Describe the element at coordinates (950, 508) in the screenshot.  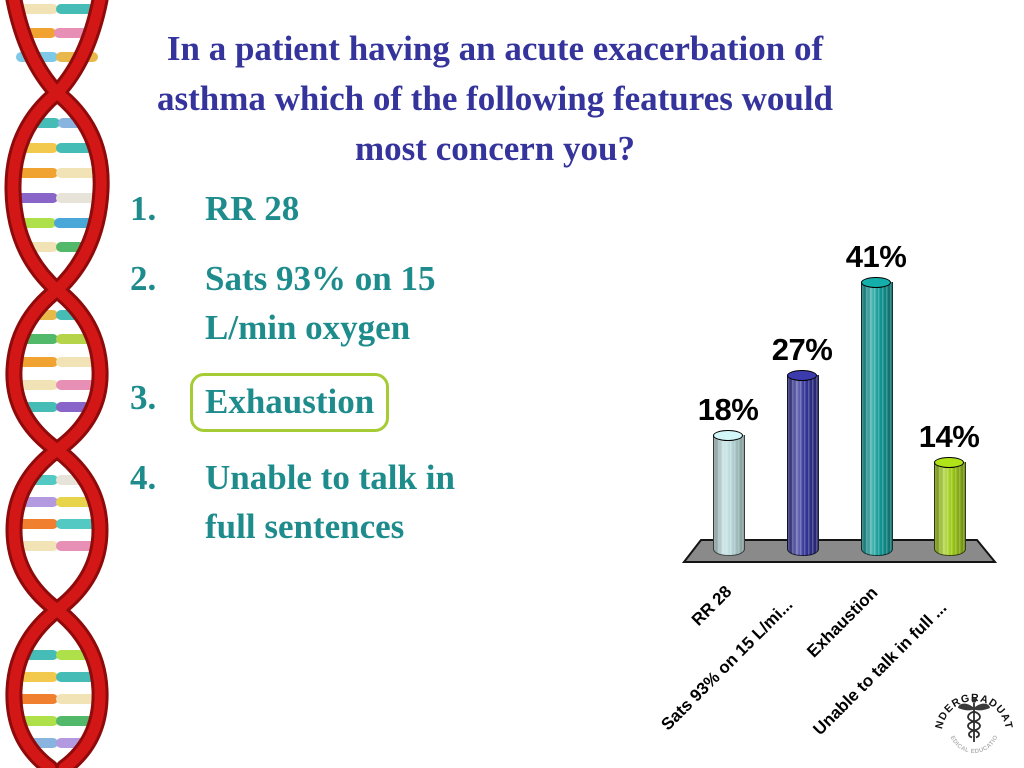
I see `bar-unable-to-talk` at that location.